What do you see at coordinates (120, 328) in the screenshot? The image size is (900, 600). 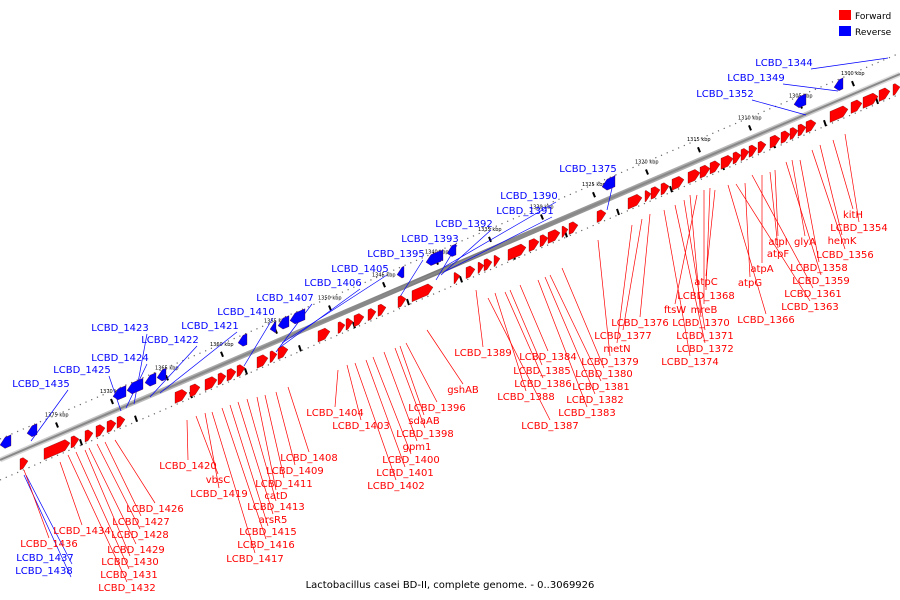 I see `reverse-gene-label: LCBD_1423` at bounding box center [120, 328].